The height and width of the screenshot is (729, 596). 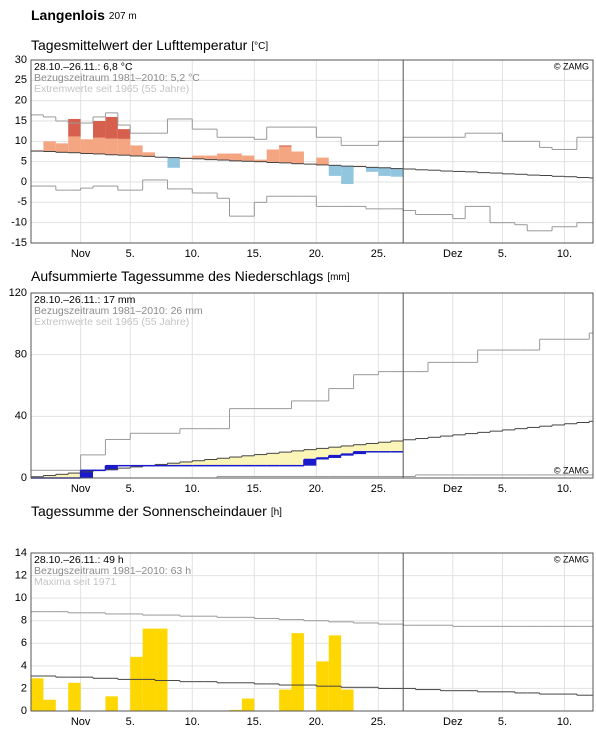 I want to click on annotation: 28.10.–26.11.: 6,8 °C, so click(x=83, y=67).